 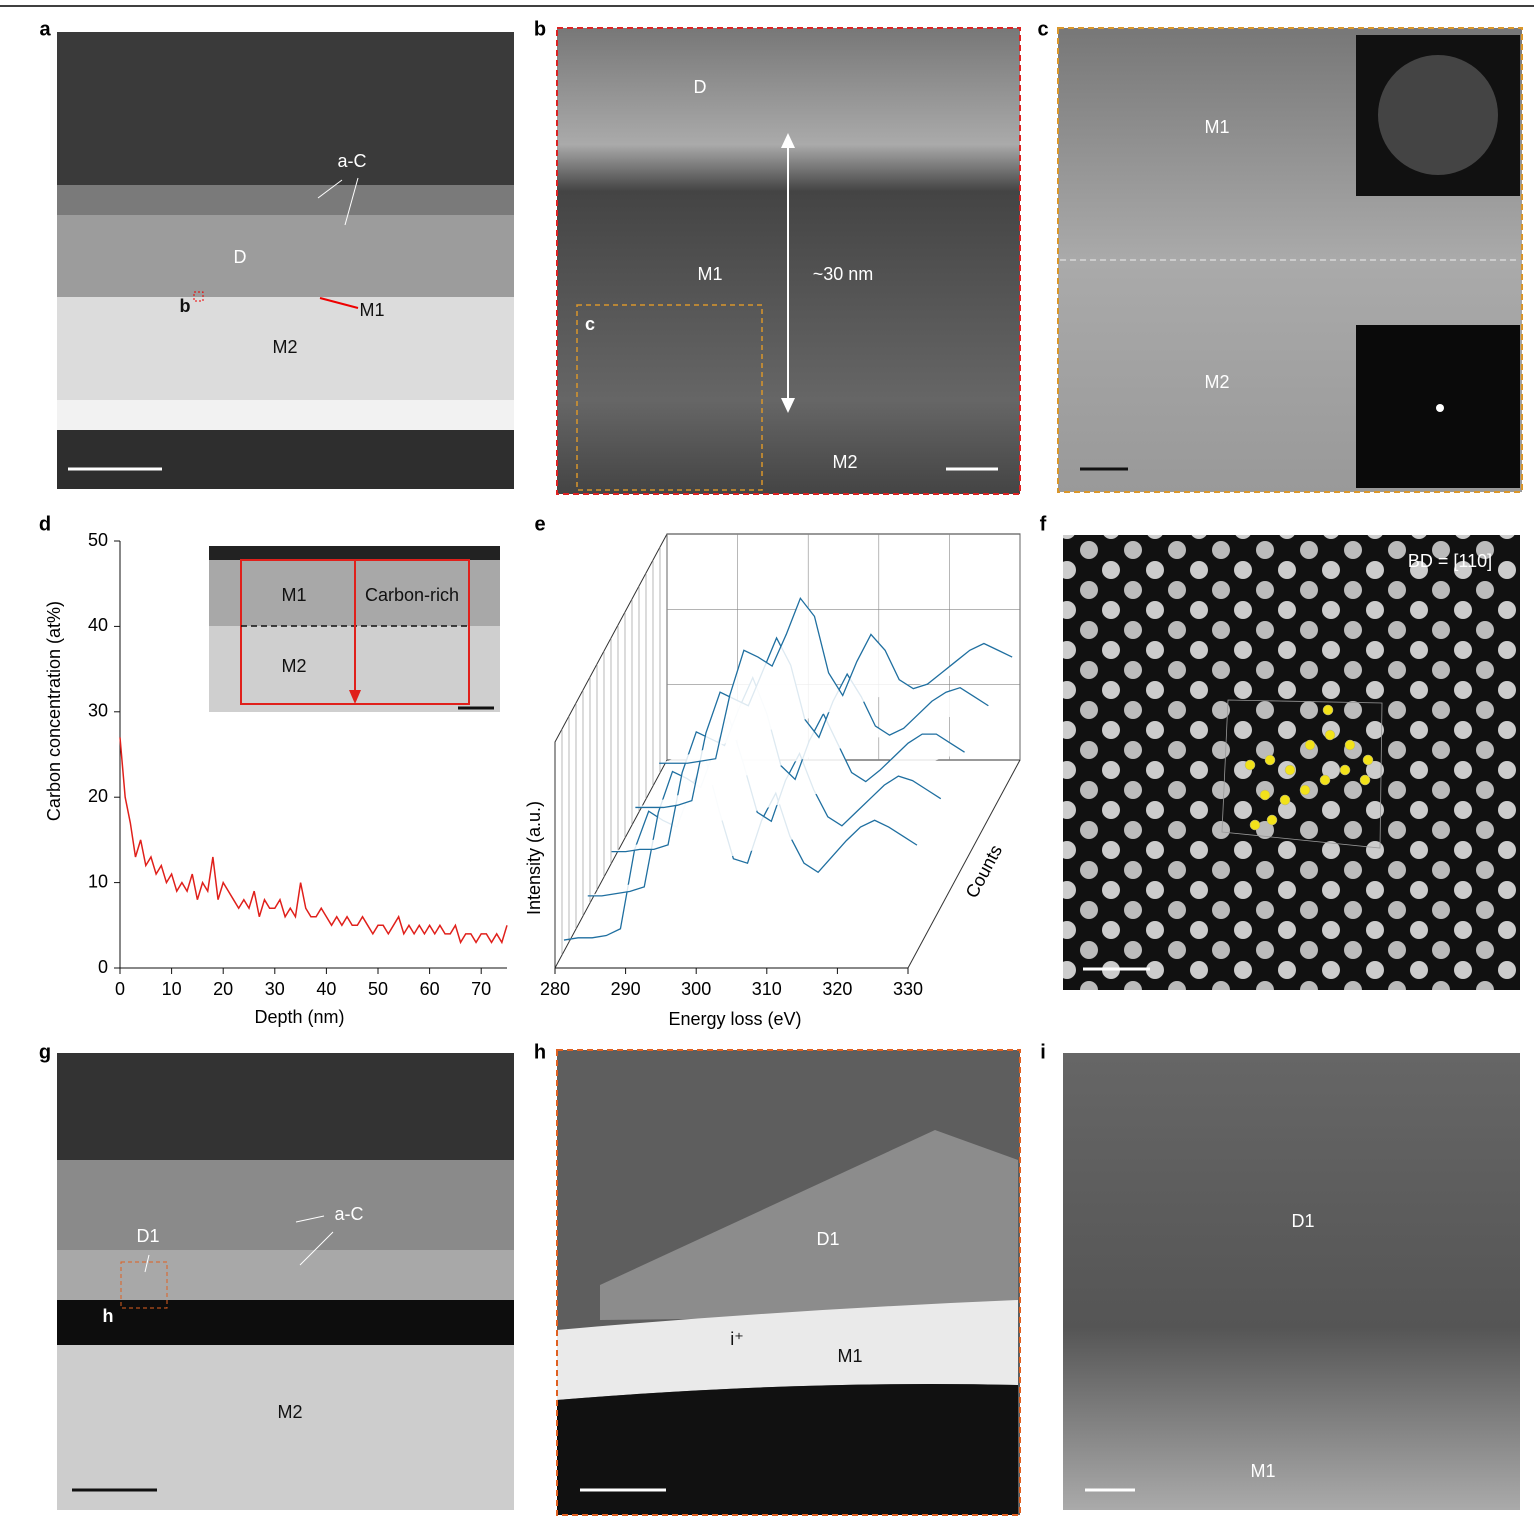 I want to click on panel-label: c, so click(x=1042, y=29).